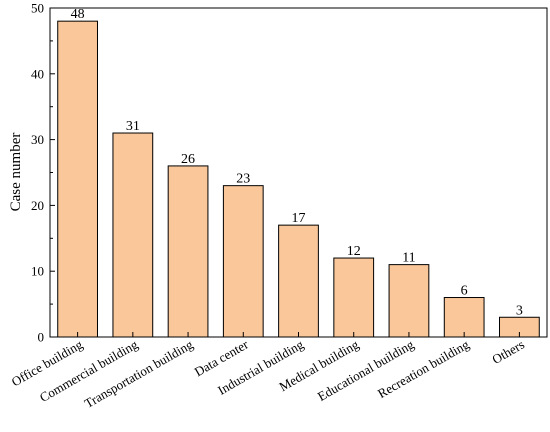 The height and width of the screenshot is (432, 550). Describe the element at coordinates (188, 159) in the screenshot. I see `bar-value-label: 26` at that location.